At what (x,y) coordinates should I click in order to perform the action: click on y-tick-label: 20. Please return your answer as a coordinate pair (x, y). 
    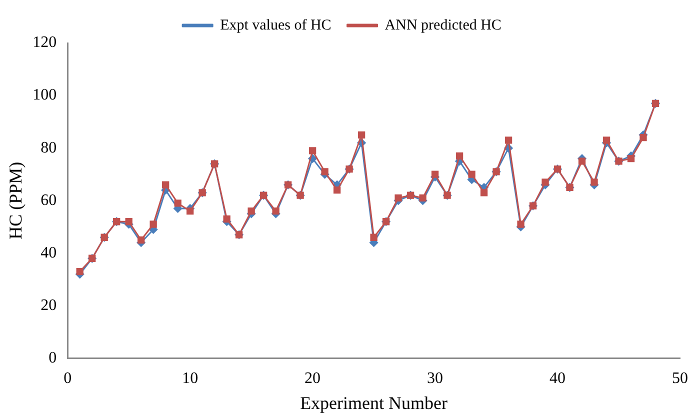
    Looking at the image, I should click on (48, 305).